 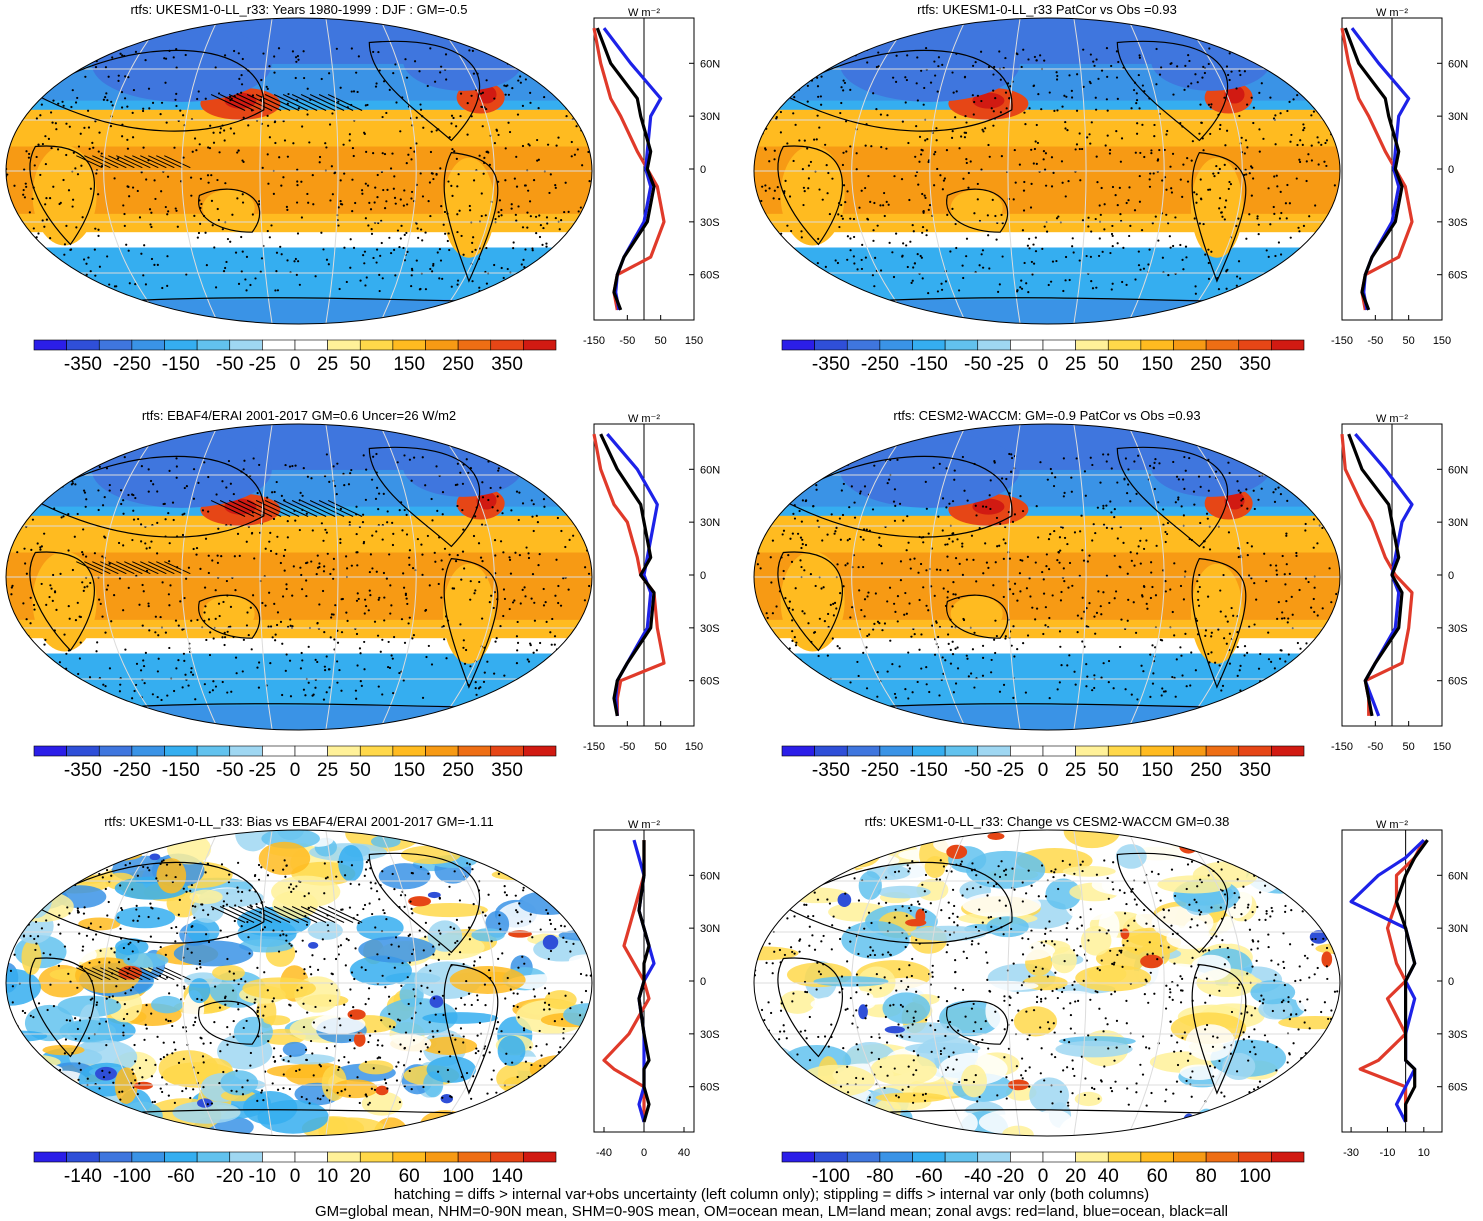 I want to click on zonal-xtick-label: 150, so click(x=694, y=747).